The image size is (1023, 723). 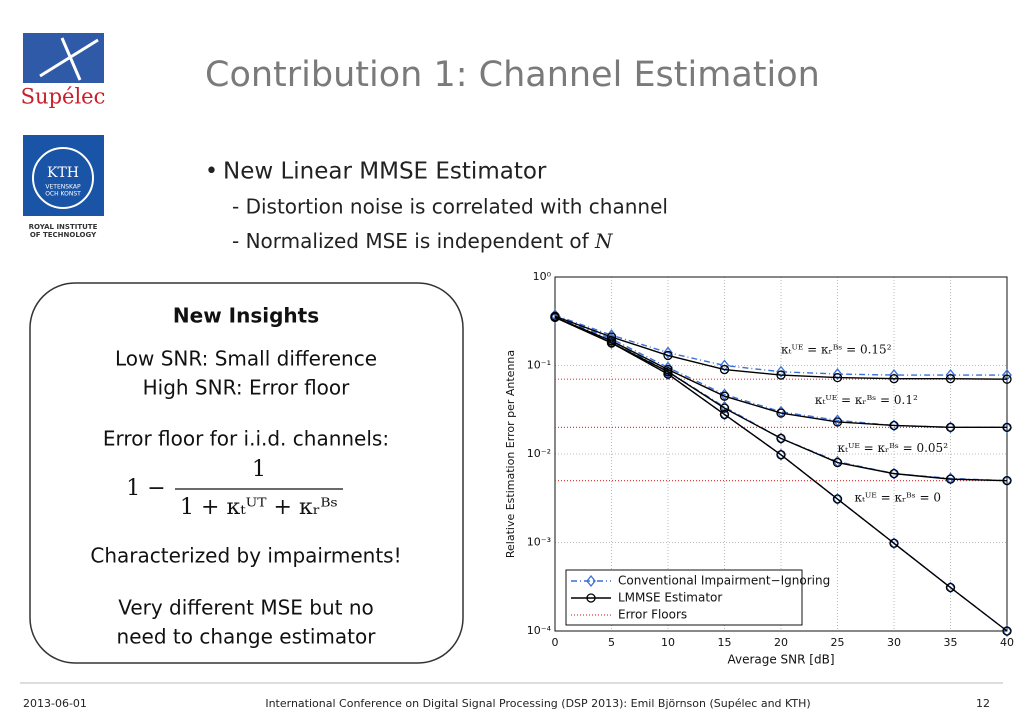 I want to click on y-tick-label: 10⁰, so click(x=542, y=276).